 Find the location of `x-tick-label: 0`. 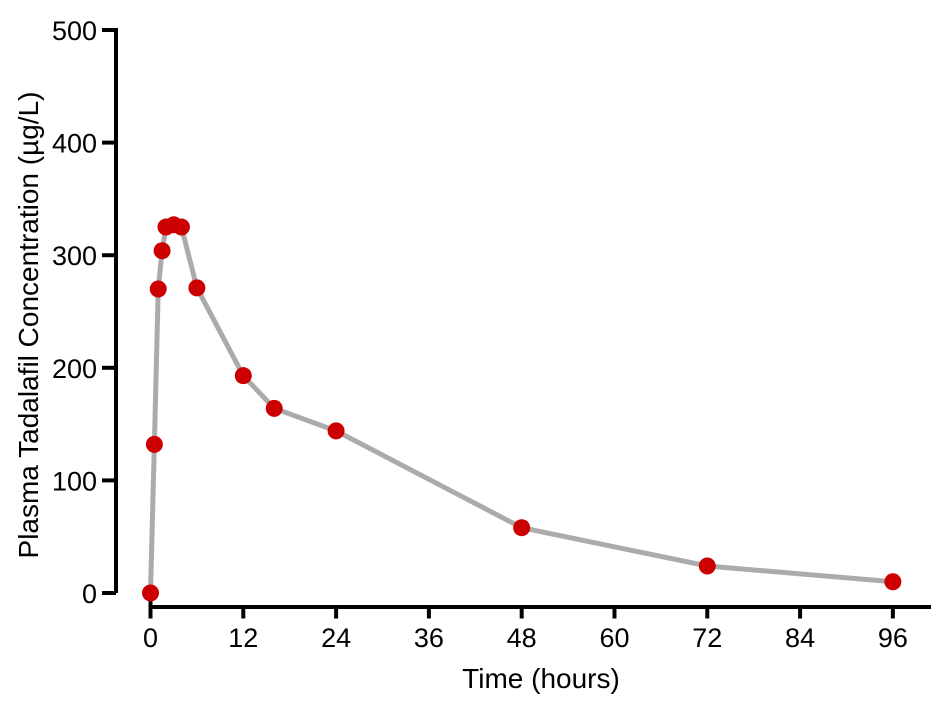

x-tick-label: 0 is located at coordinates (150, 638).